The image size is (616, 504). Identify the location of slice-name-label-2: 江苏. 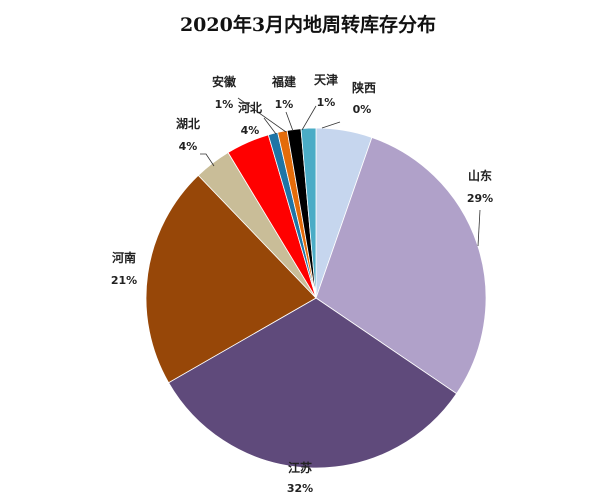
(300, 467).